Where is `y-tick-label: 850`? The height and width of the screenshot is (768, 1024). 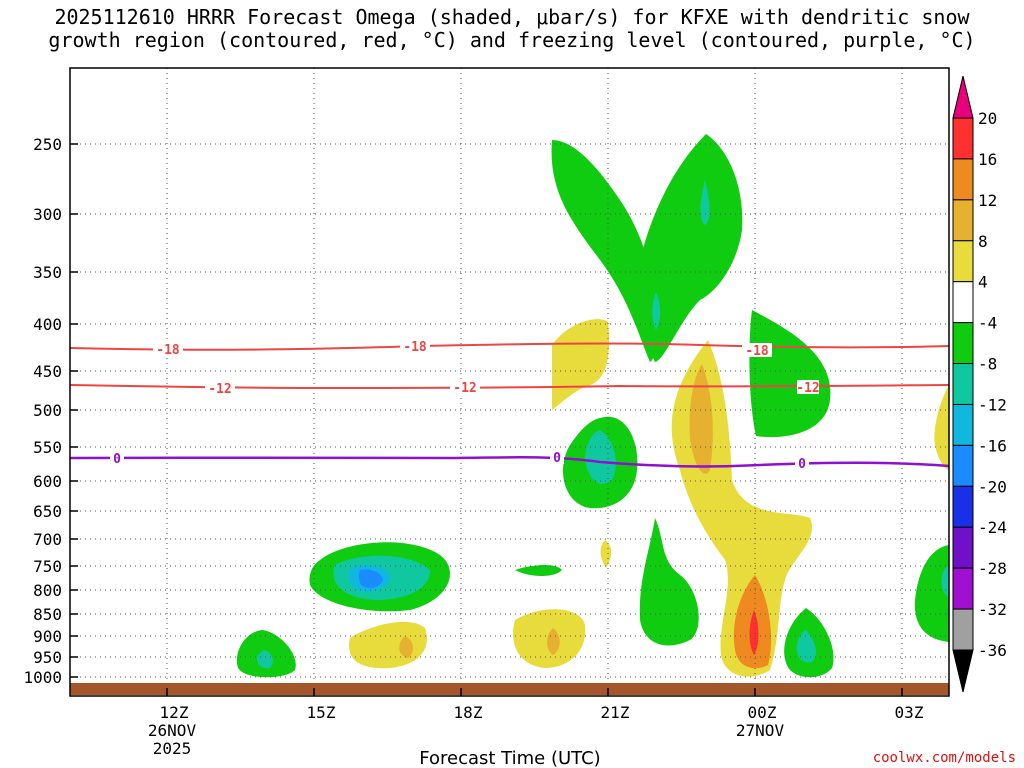
y-tick-label: 850 is located at coordinates (47, 614).